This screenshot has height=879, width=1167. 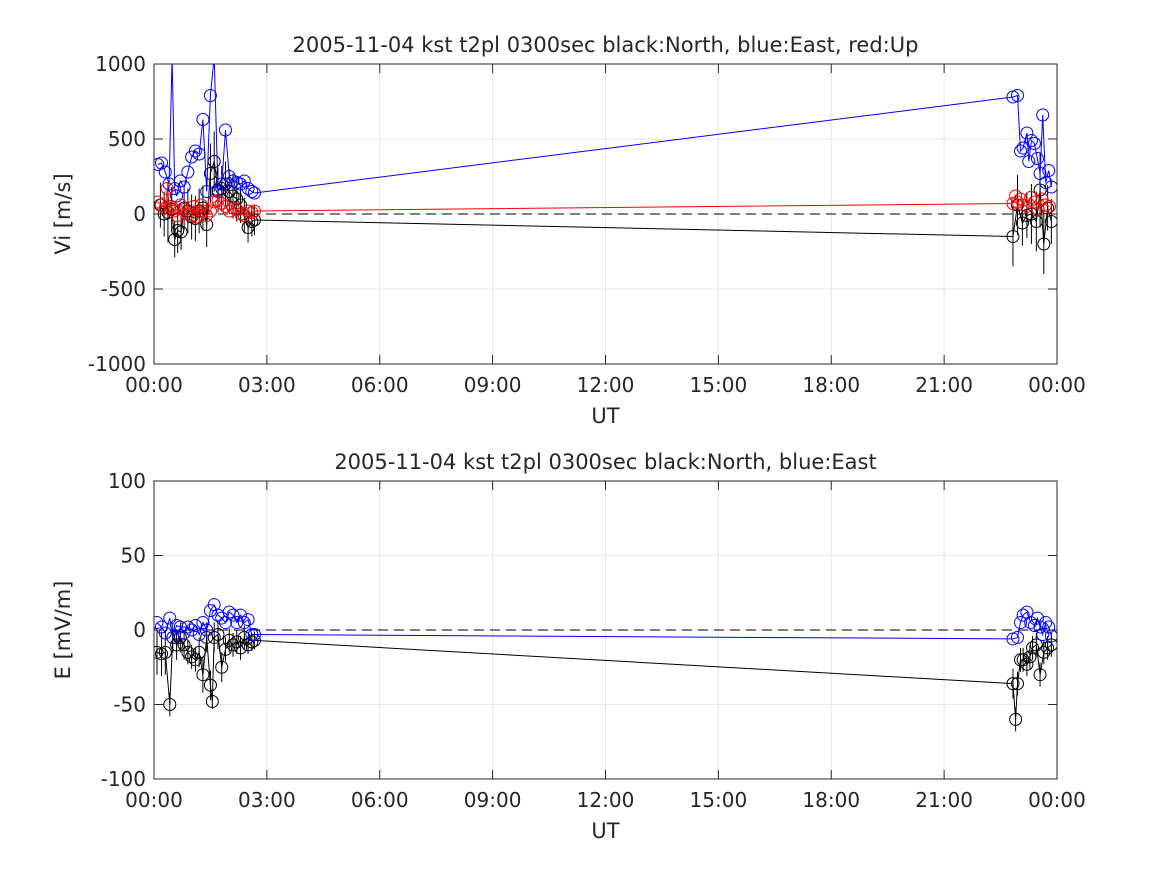 I want to click on y-tick-label: -50, so click(x=129, y=705).